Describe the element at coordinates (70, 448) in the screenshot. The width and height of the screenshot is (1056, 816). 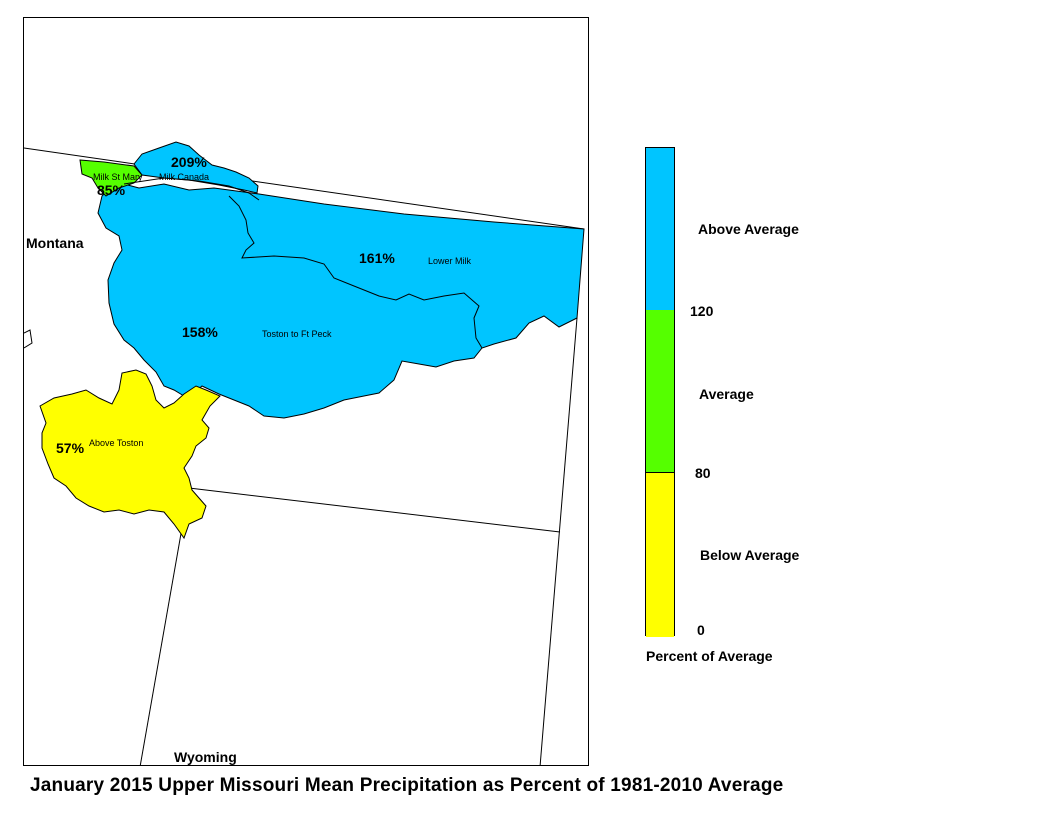
I see `basin-percent-above-toston: 57%` at that location.